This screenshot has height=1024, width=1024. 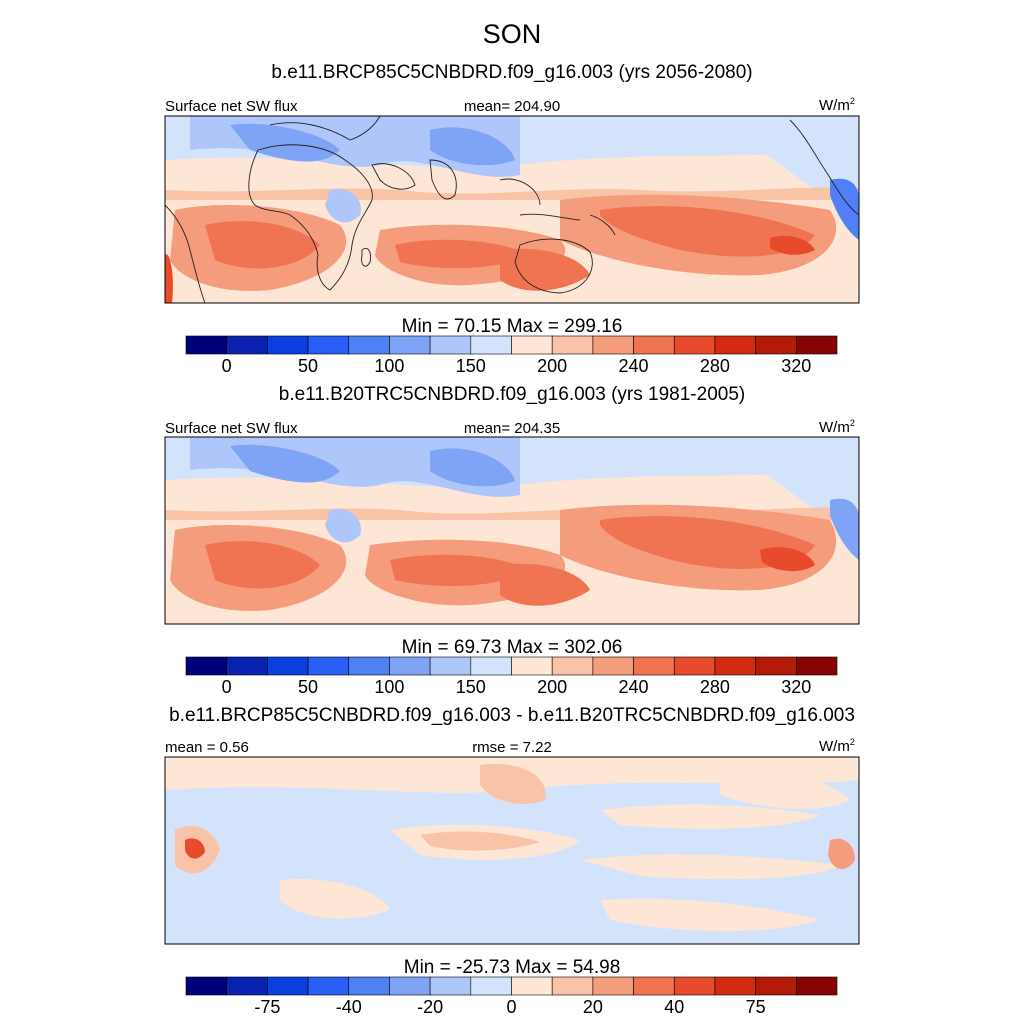 I want to click on colorbar-tick-label: -75, so click(x=267, y=1007).